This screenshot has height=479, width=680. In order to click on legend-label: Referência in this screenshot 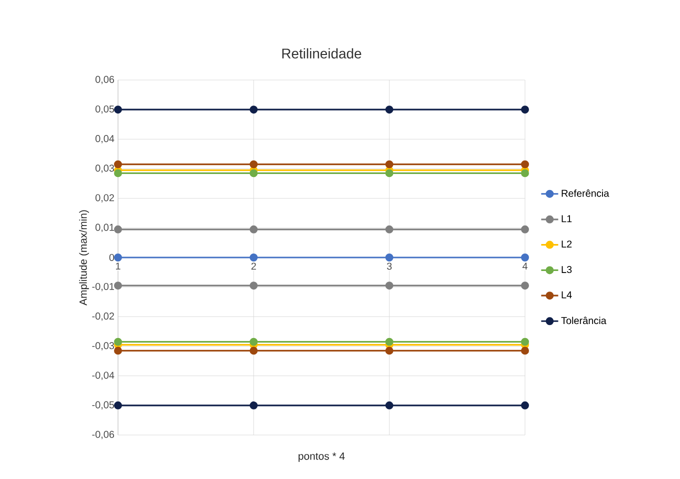, I will do `click(586, 193)`.